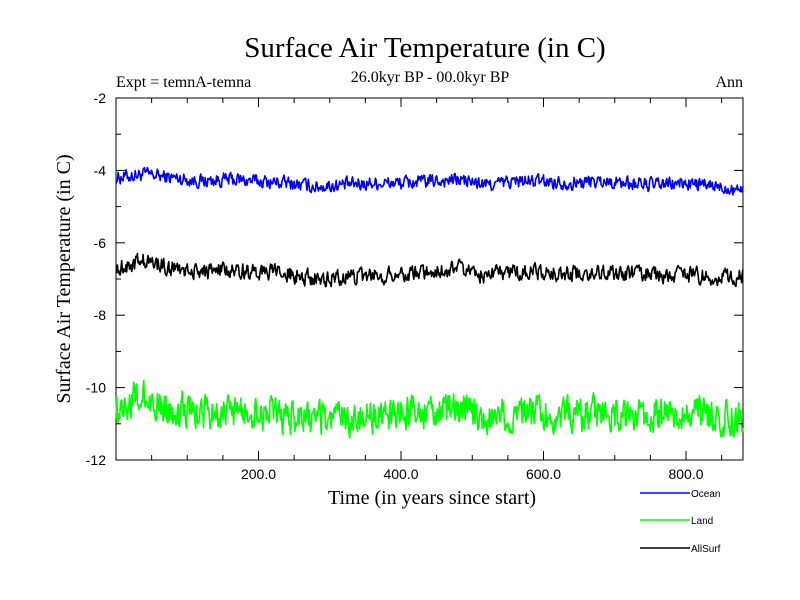 Image resolution: width=800 pixels, height=600 pixels. I want to click on y-tick-label: -6, so click(100, 243).